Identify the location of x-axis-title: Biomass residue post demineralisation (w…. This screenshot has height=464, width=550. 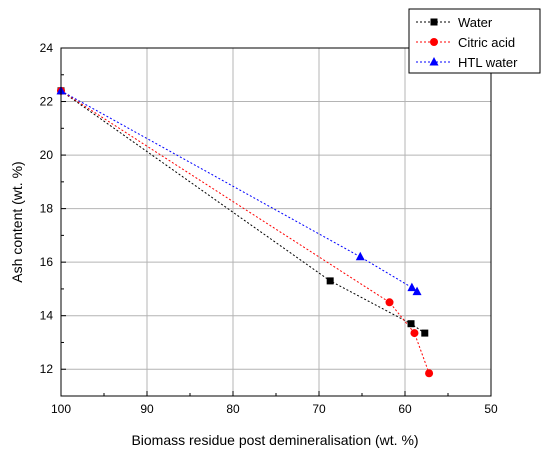
(274, 440).